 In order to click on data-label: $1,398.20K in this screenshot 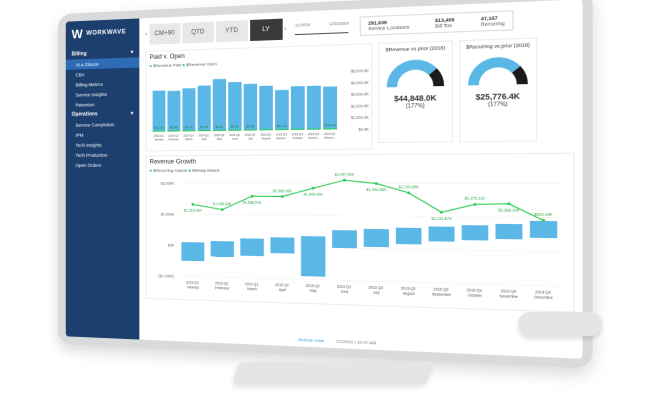, I will do `click(509, 210)`.